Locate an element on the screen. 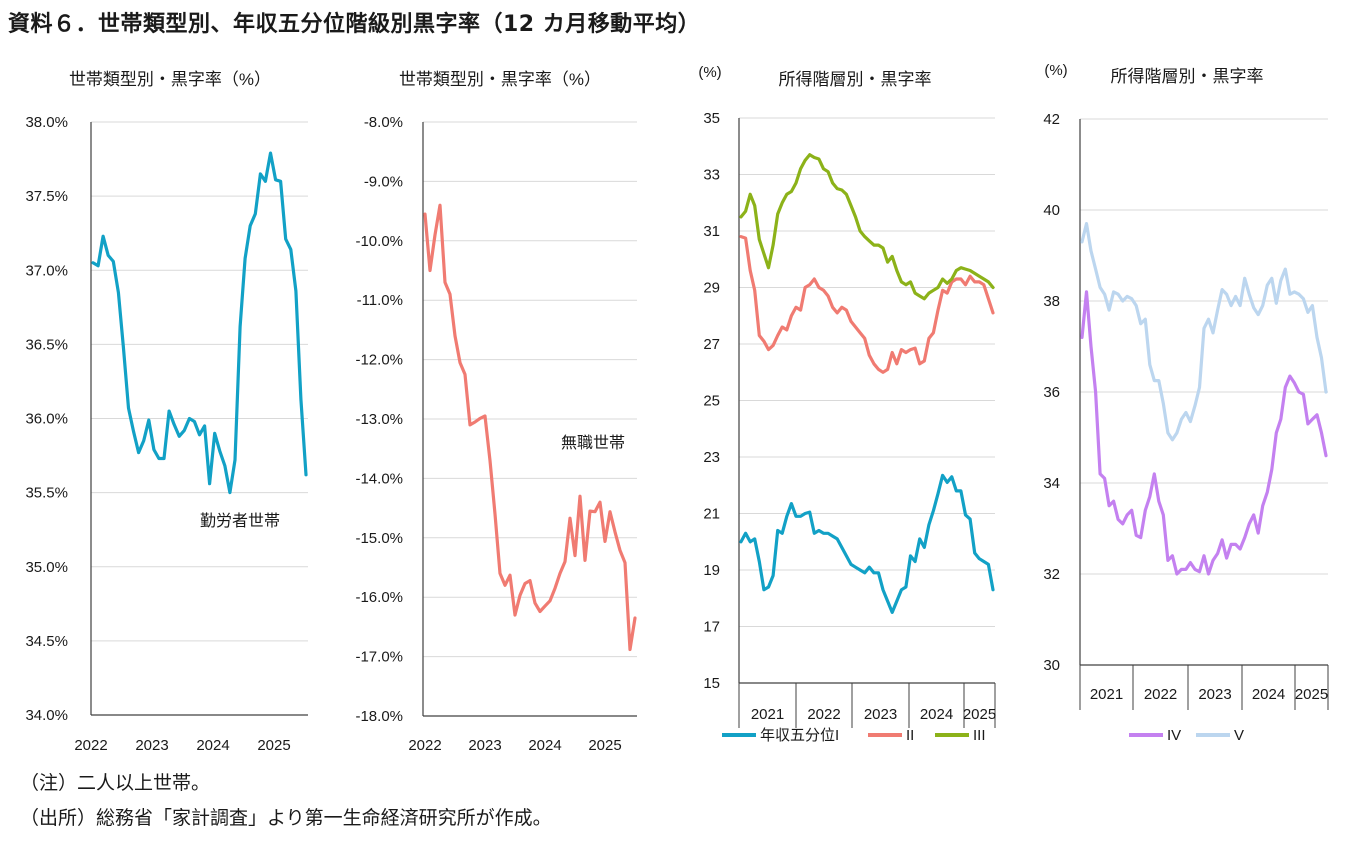 This screenshot has width=1349, height=847. y-tick-label: -9.0% is located at coordinates (383, 181).